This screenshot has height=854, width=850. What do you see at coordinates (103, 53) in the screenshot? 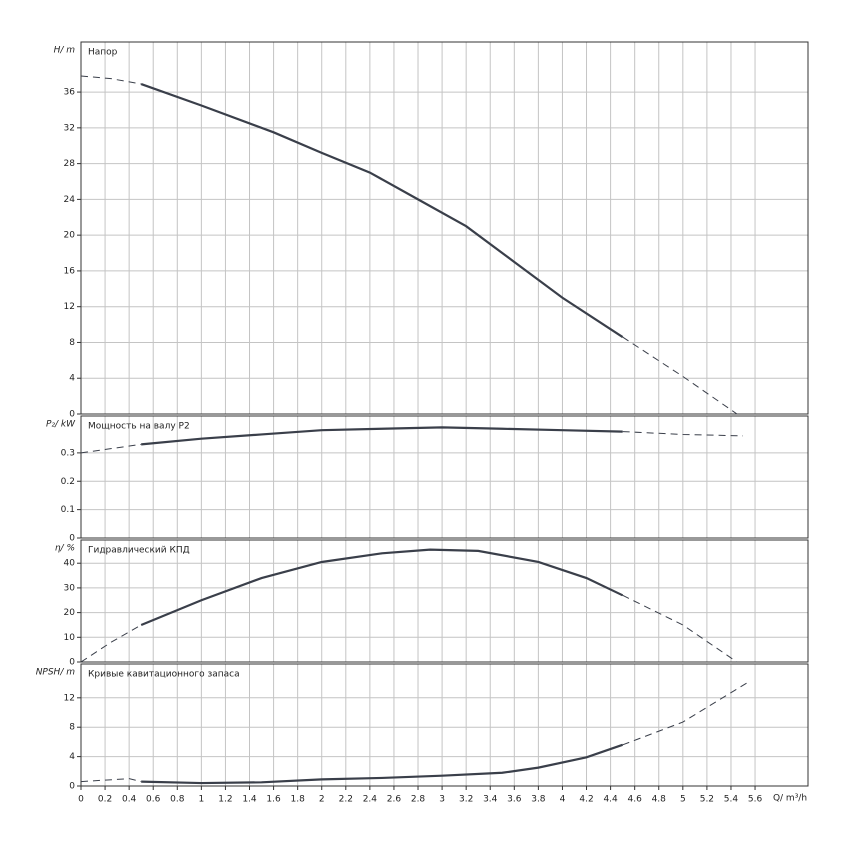
I see `panel-title: Напор` at bounding box center [103, 53].